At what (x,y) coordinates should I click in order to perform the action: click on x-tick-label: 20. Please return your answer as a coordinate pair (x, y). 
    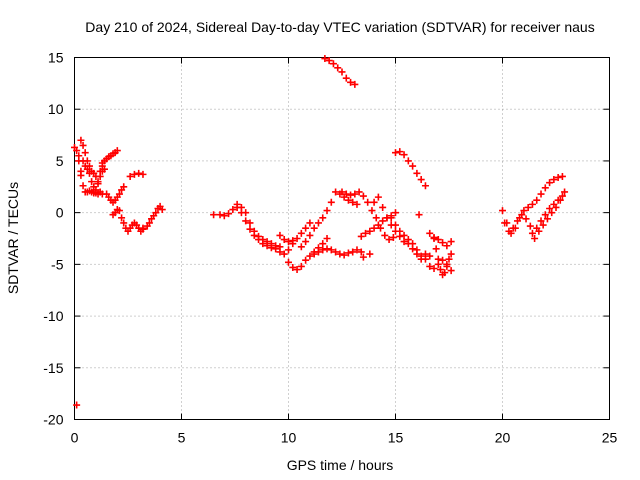
    Looking at the image, I should click on (503, 438).